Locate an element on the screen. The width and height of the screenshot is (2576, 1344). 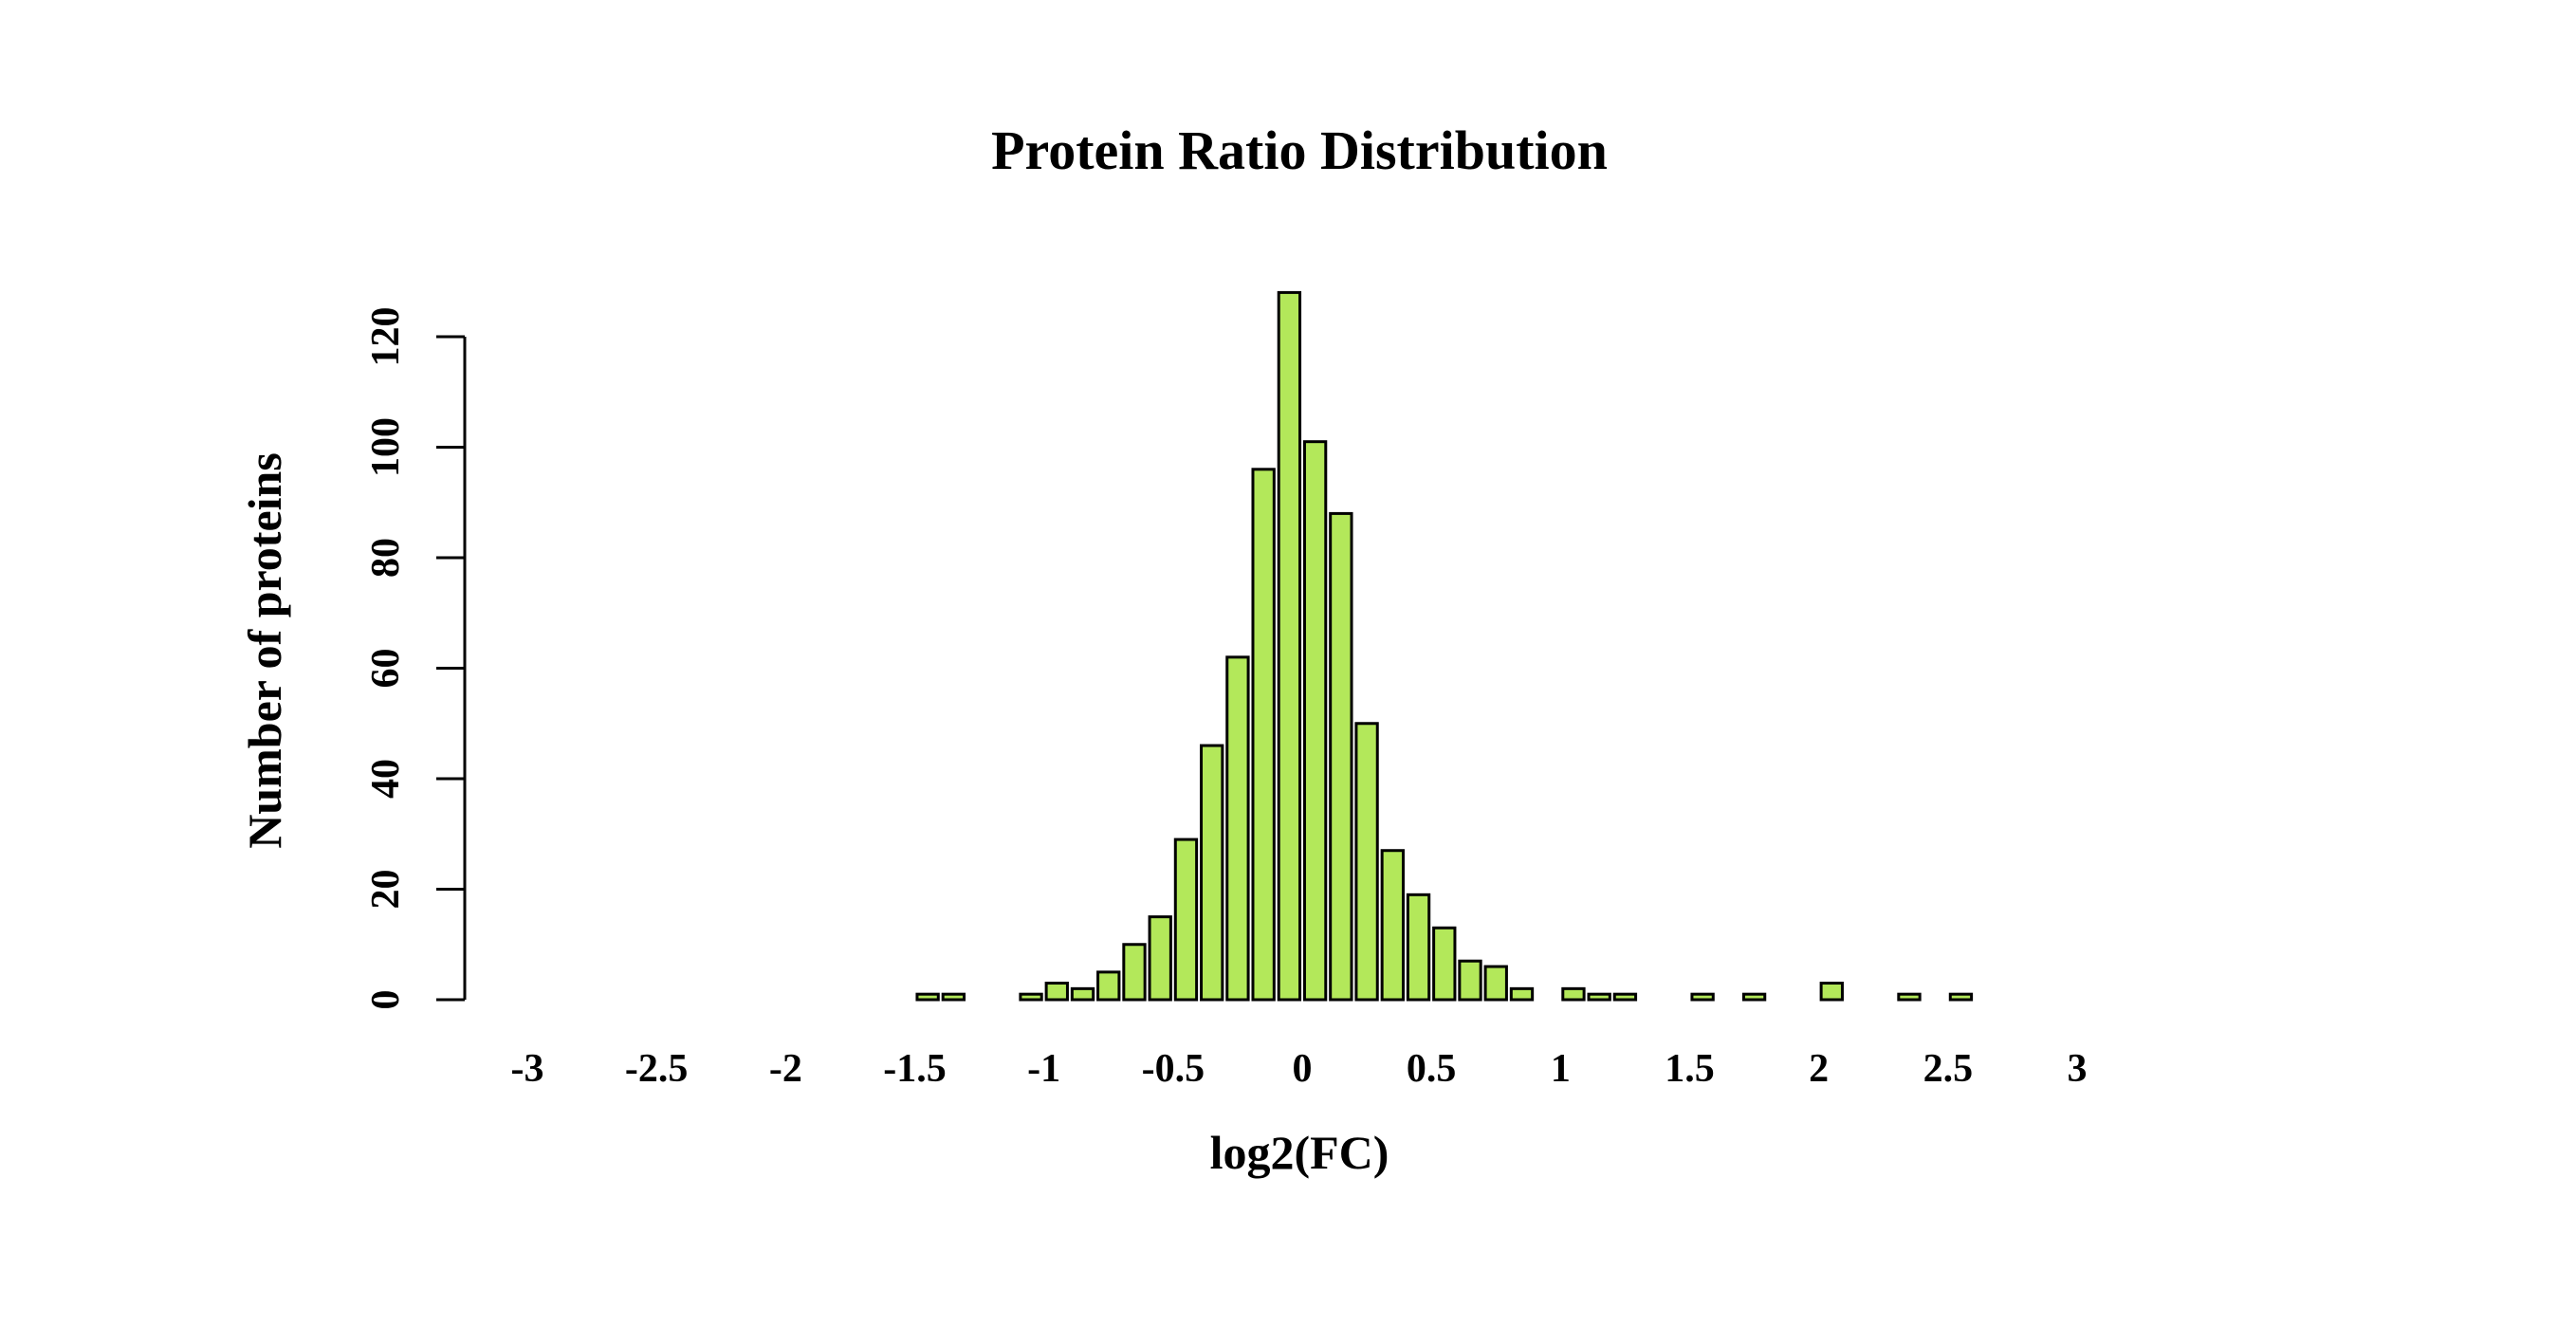
x-tick-label: 0.5 is located at coordinates (1432, 1069).